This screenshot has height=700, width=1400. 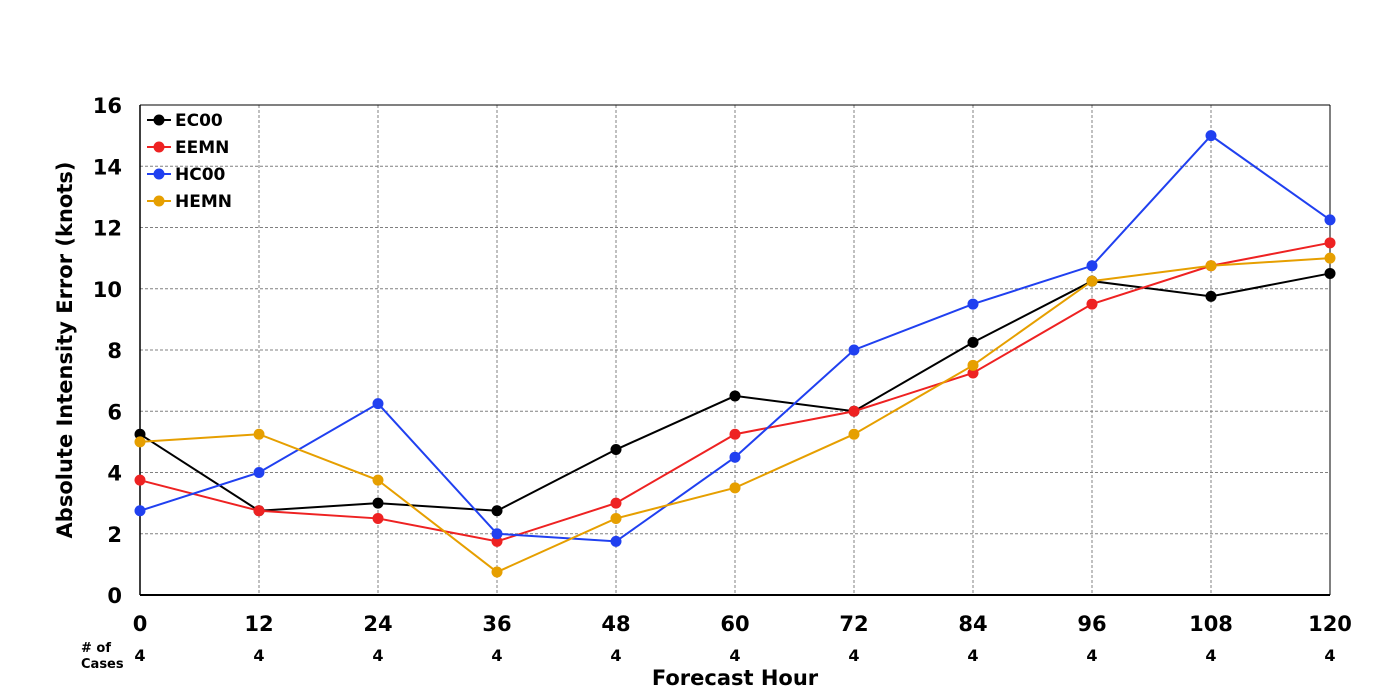 I want to click on legend-label: HC00, so click(x=200, y=175).